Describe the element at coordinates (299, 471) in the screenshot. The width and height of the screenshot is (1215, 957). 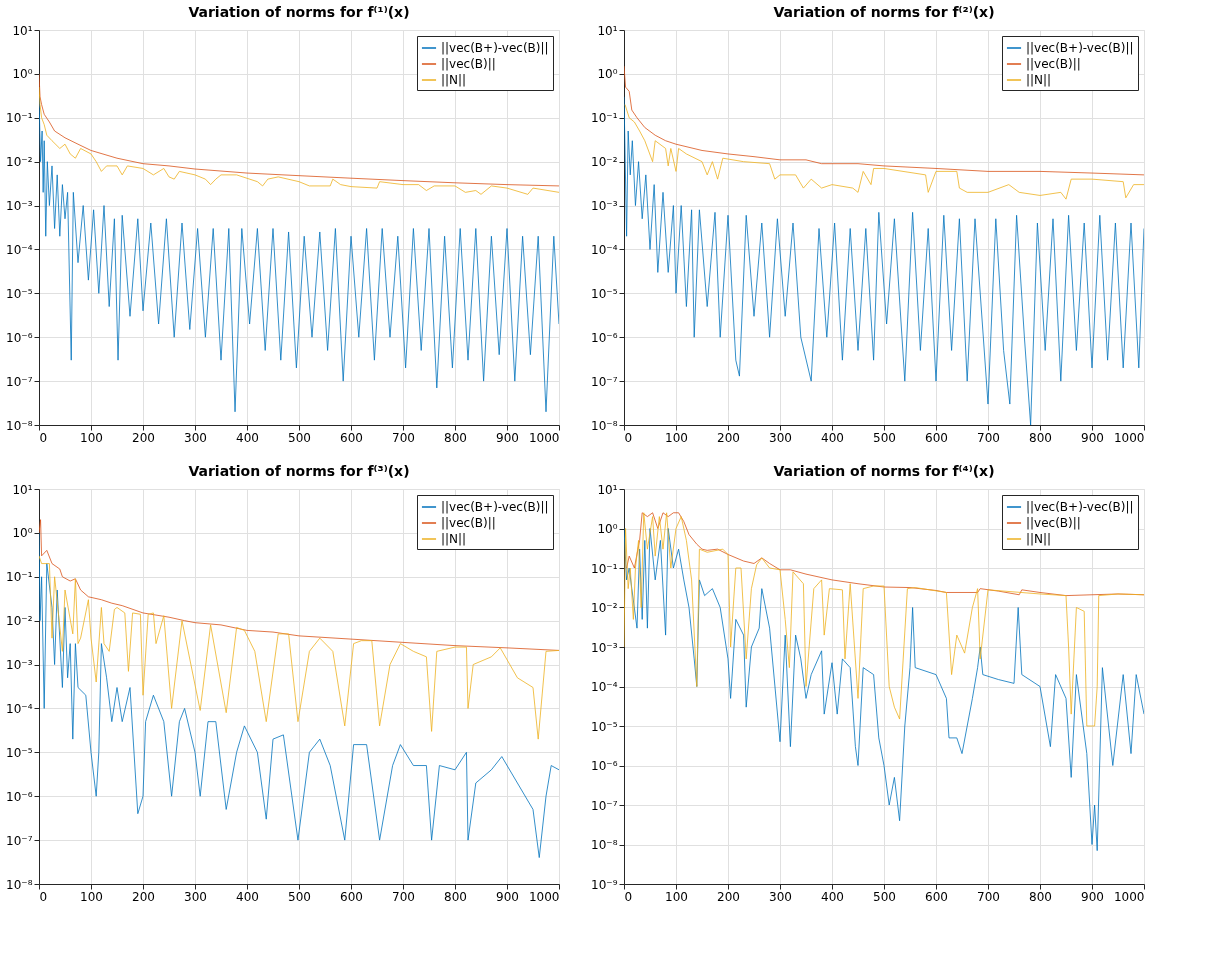
I see `chart-title: Variation of norms for f⁽³⁾(x)` at that location.